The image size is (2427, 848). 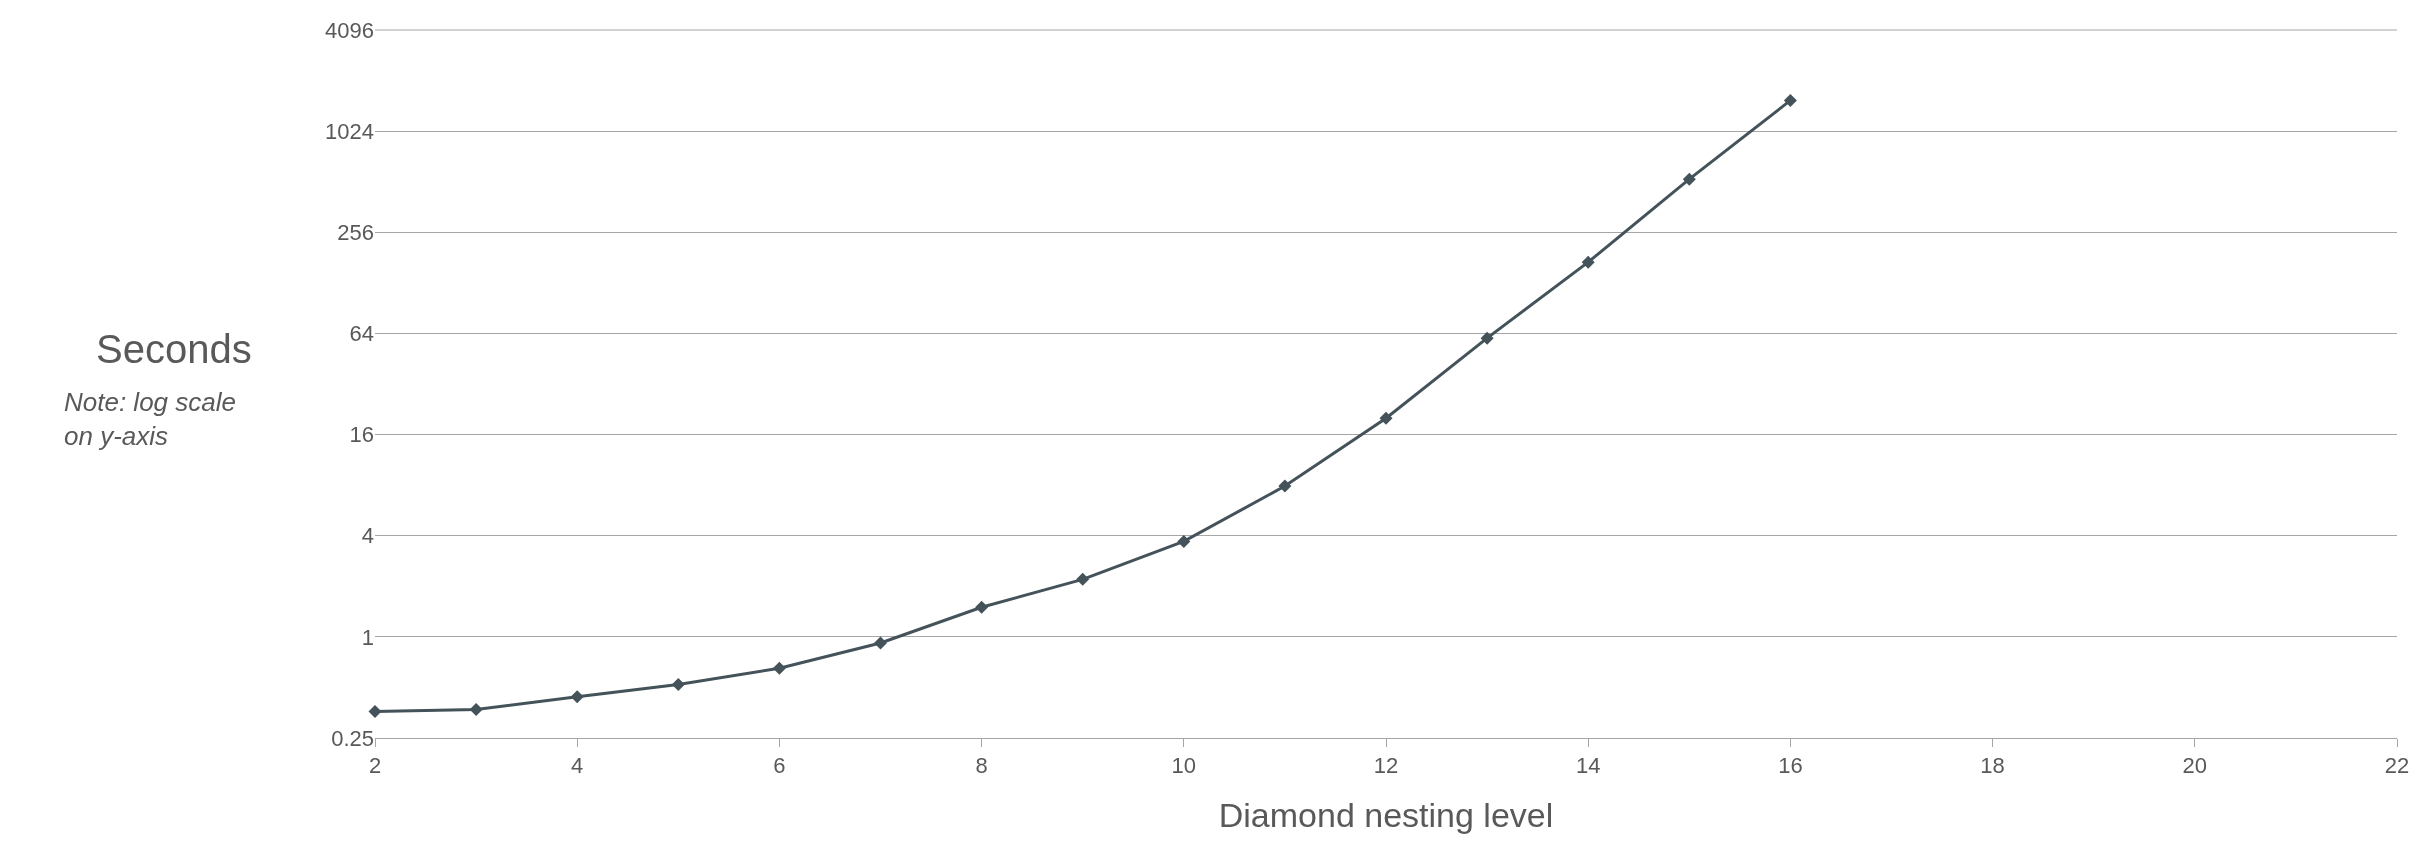 I want to click on x-tick-label: 14, so click(x=1588, y=766).